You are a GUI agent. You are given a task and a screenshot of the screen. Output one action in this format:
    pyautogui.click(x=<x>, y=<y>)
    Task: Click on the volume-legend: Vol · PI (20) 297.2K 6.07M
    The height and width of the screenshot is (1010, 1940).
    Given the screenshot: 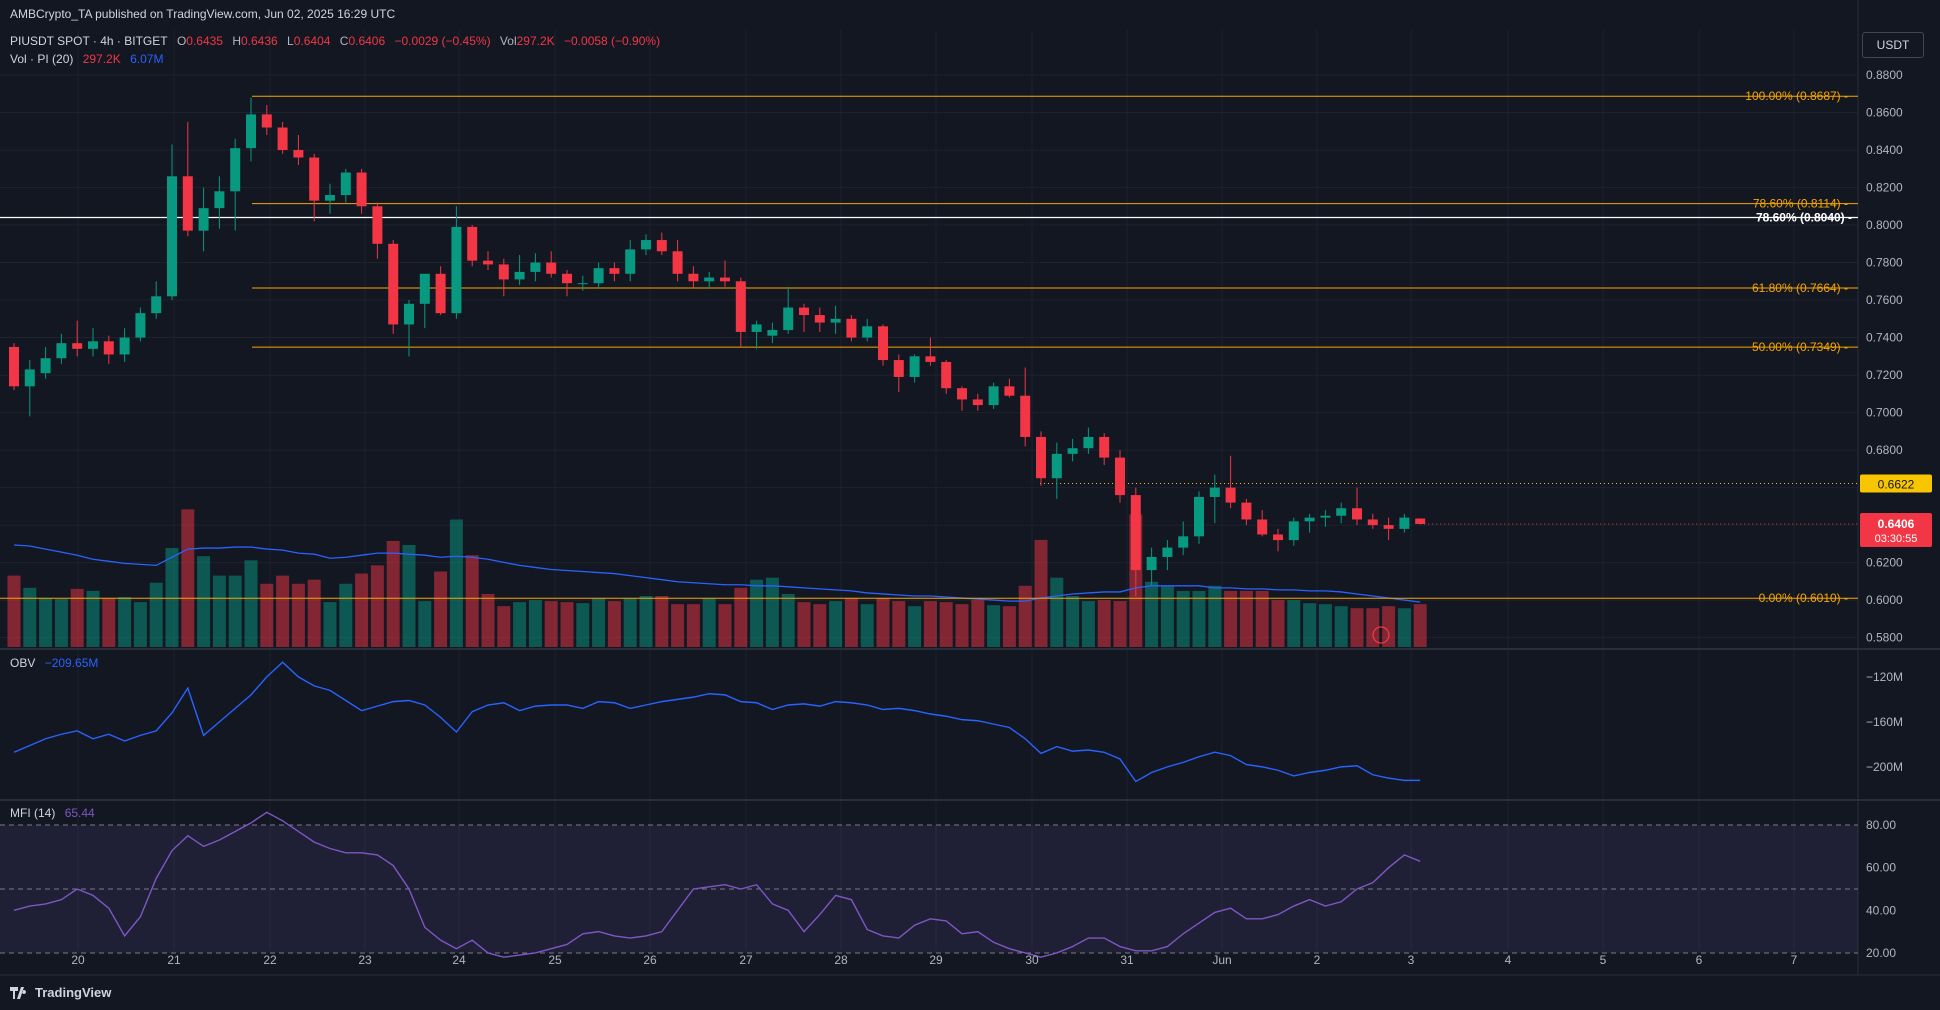 What is the action you would take?
    pyautogui.click(x=86, y=59)
    